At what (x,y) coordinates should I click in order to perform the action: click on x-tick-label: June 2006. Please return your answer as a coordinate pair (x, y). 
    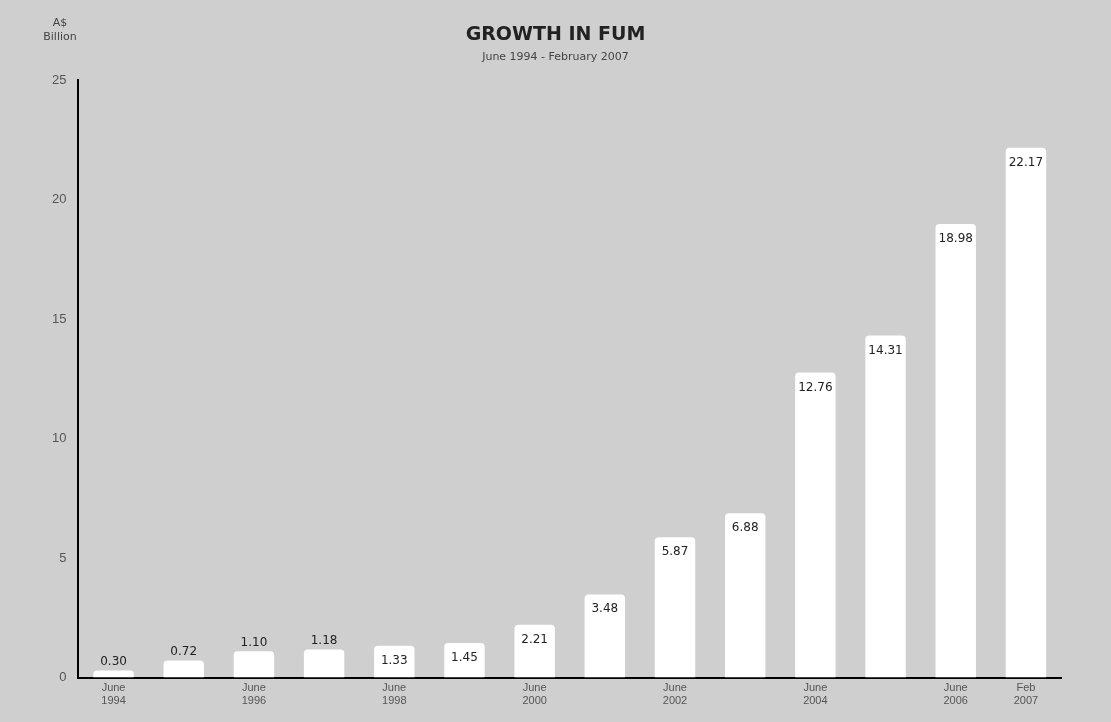
    Looking at the image, I should click on (955, 694).